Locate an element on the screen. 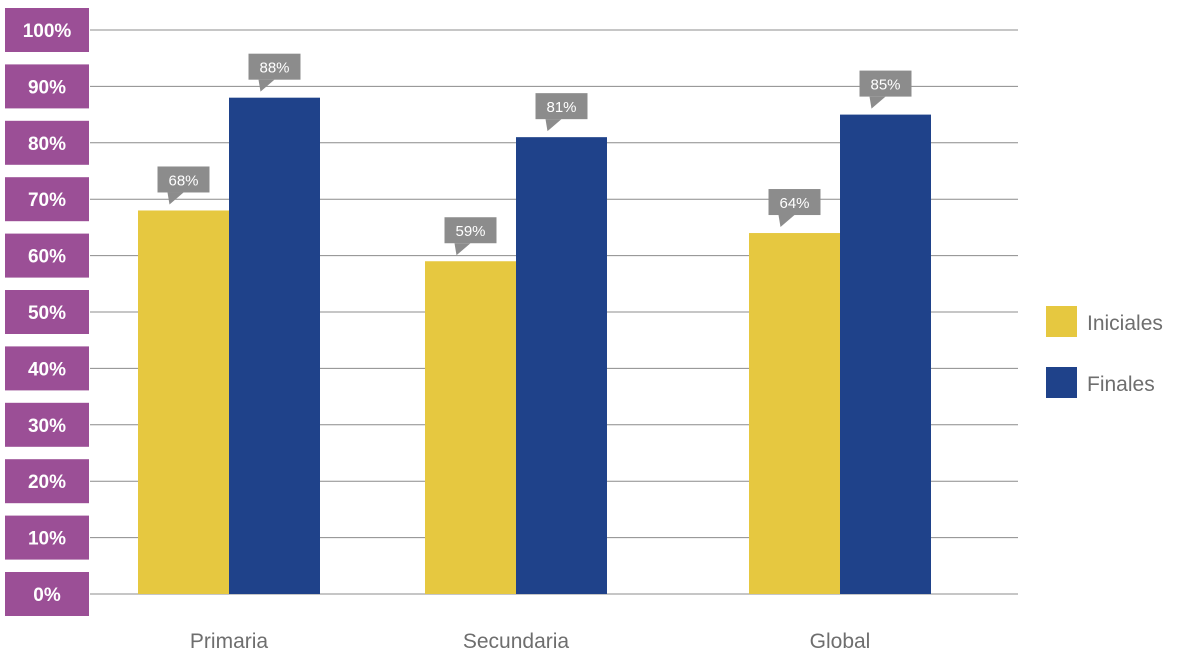 The height and width of the screenshot is (654, 1182). y-tick-label: 50% is located at coordinates (47, 312).